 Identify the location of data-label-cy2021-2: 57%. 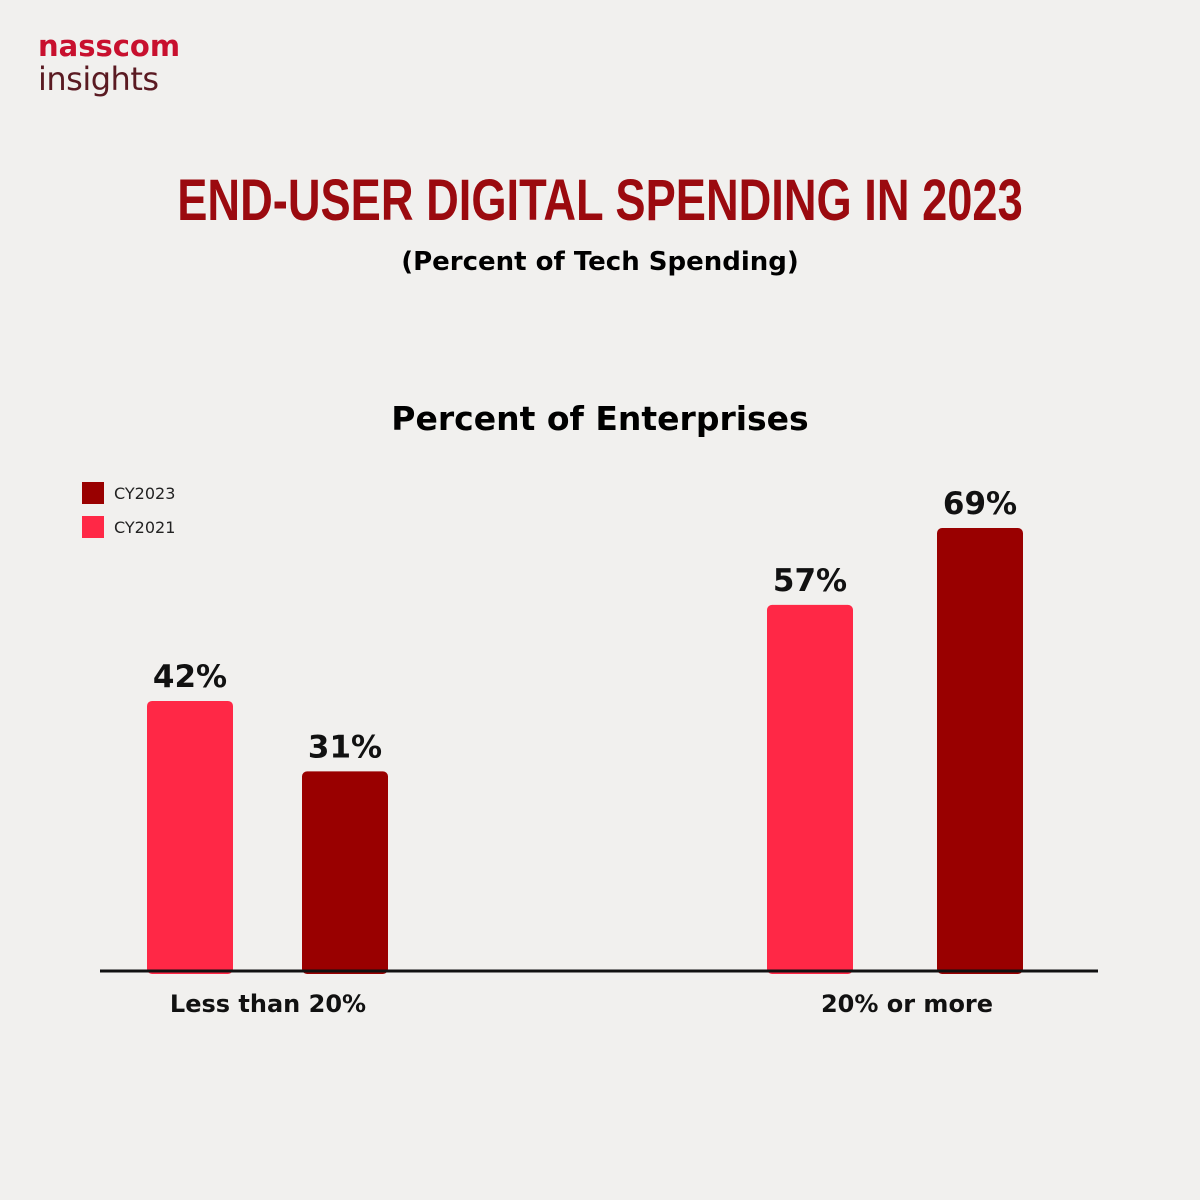
(810, 581).